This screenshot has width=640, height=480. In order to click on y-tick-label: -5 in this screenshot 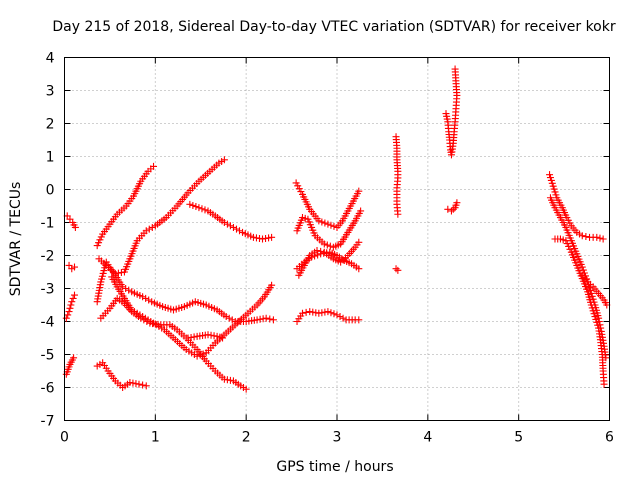, I will do `click(48, 356)`.